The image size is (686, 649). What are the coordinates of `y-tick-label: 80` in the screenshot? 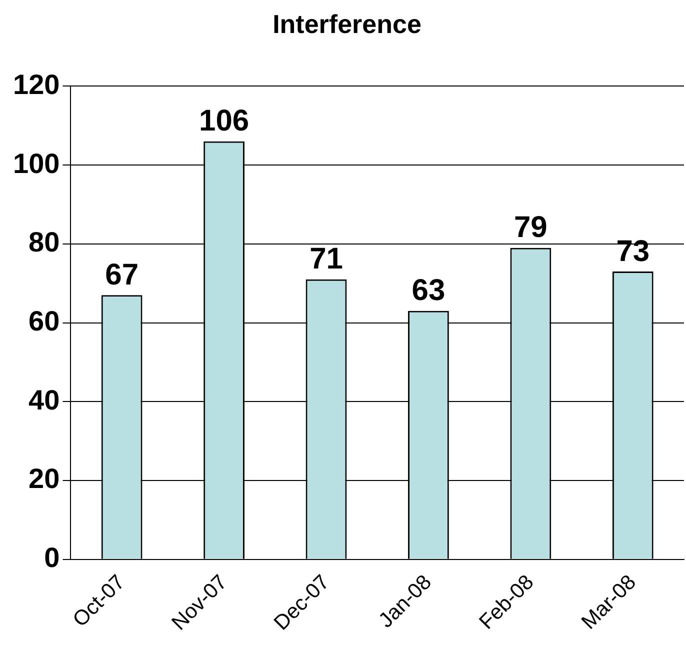 It's located at (44, 242).